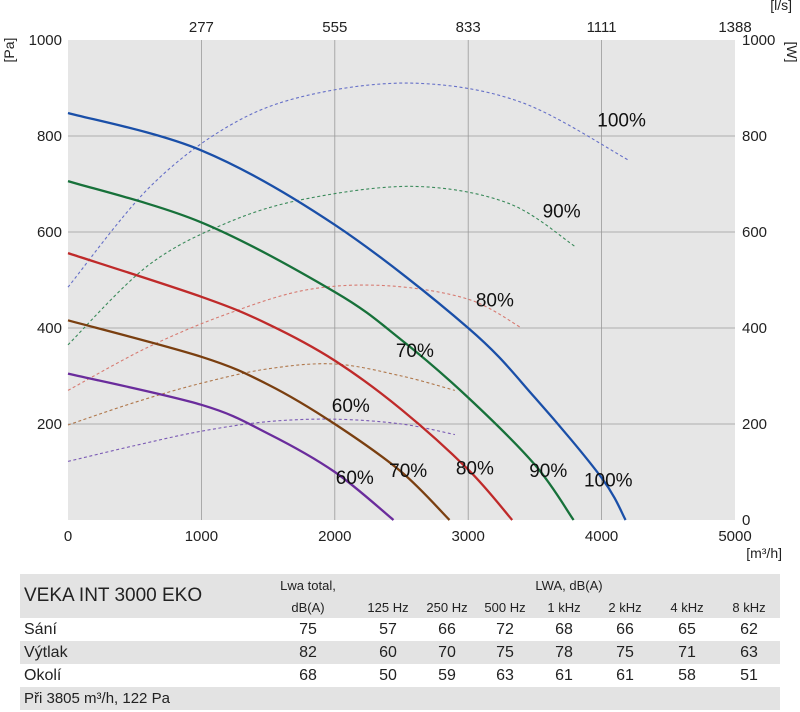  What do you see at coordinates (9, 50) in the screenshot?
I see `y-left-unit: [Pa]` at bounding box center [9, 50].